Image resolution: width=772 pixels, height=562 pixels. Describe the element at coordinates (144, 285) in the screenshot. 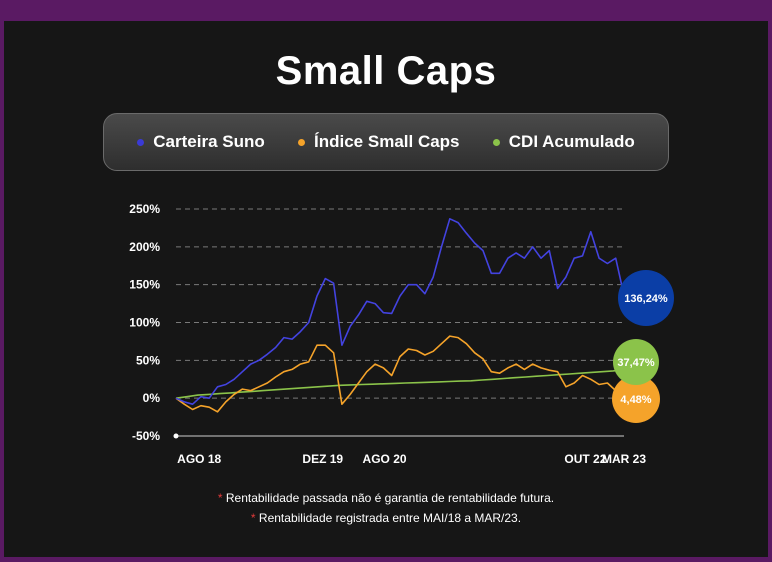

I see `y-tick-label: 150%` at that location.